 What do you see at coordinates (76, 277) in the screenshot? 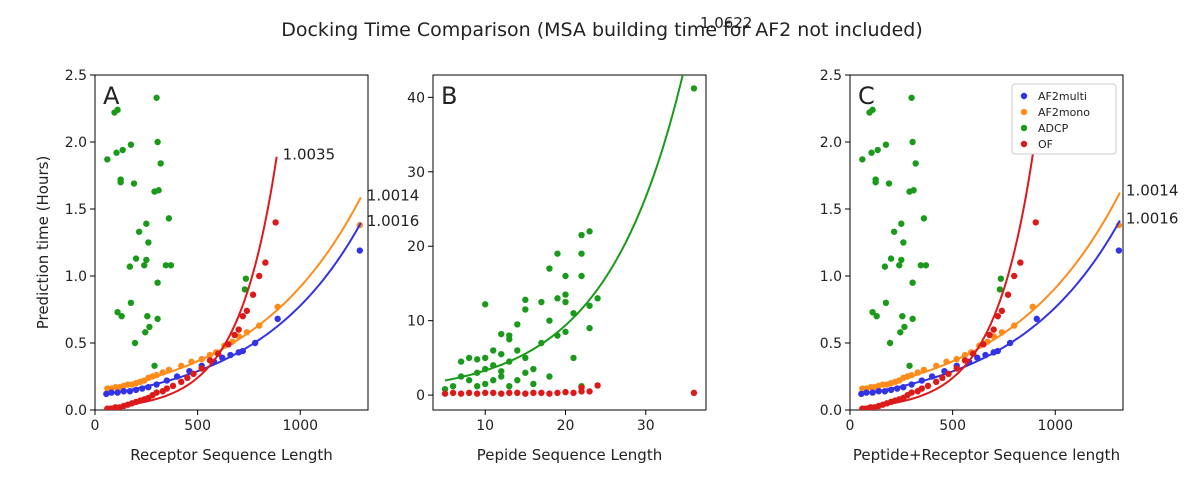
I see `panel-a-y-tick-label: 1.0` at bounding box center [76, 277].